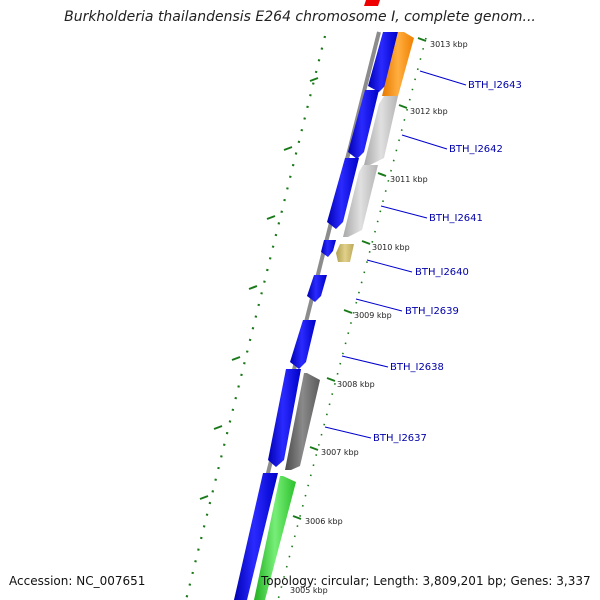 Image resolution: width=600 pixels, height=600 pixels. I want to click on cds-dark-gray, so click(302, 421).